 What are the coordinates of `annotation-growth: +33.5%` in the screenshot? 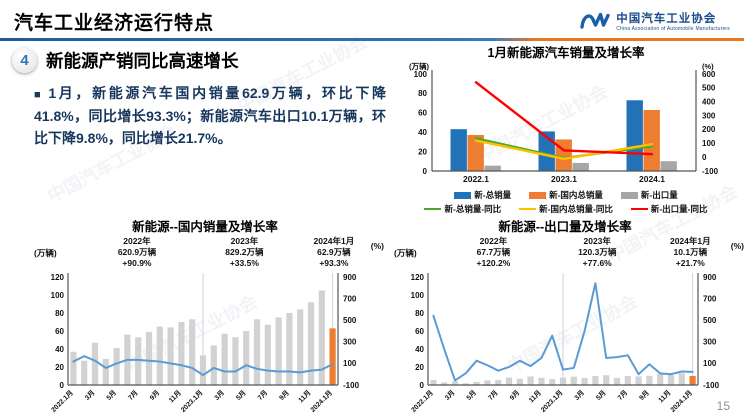 It's located at (244, 263).